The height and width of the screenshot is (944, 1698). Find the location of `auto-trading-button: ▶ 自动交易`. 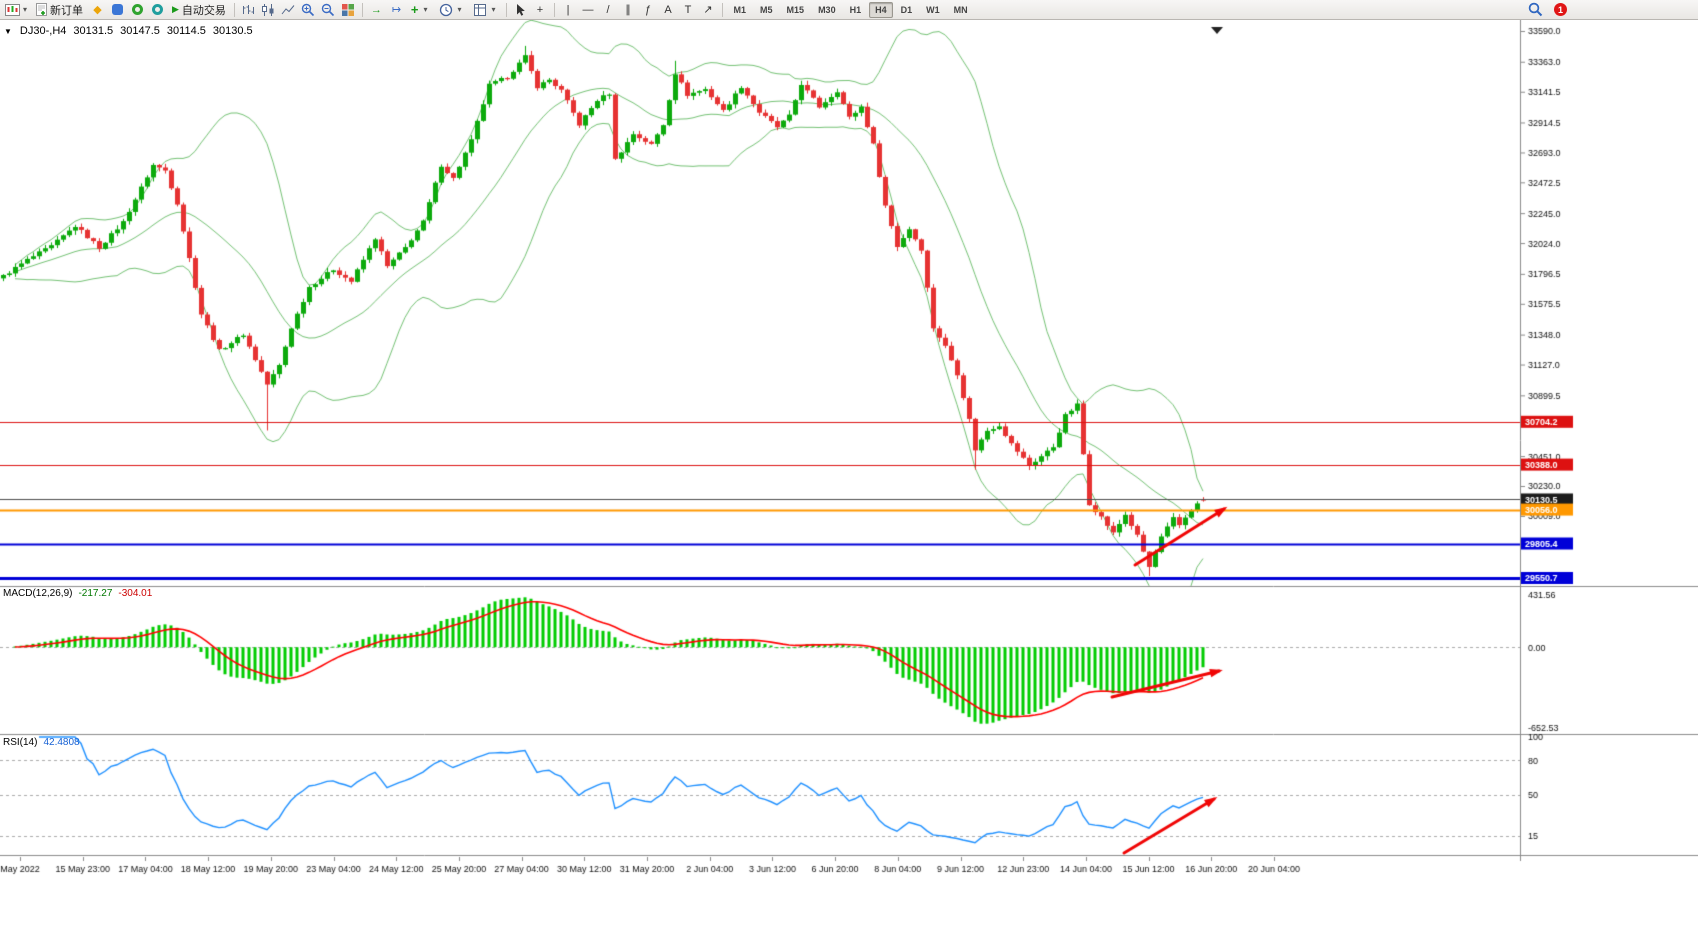

auto-trading-button: ▶ 自动交易 is located at coordinates (199, 10).